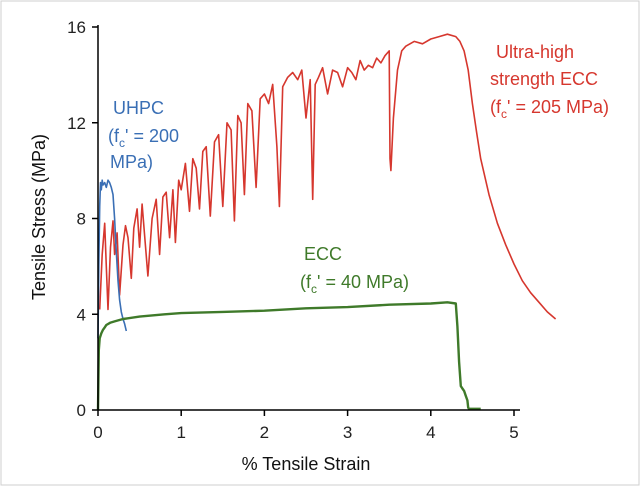 The height and width of the screenshot is (491, 640). I want to click on y-tick-label: 8, so click(81, 219).